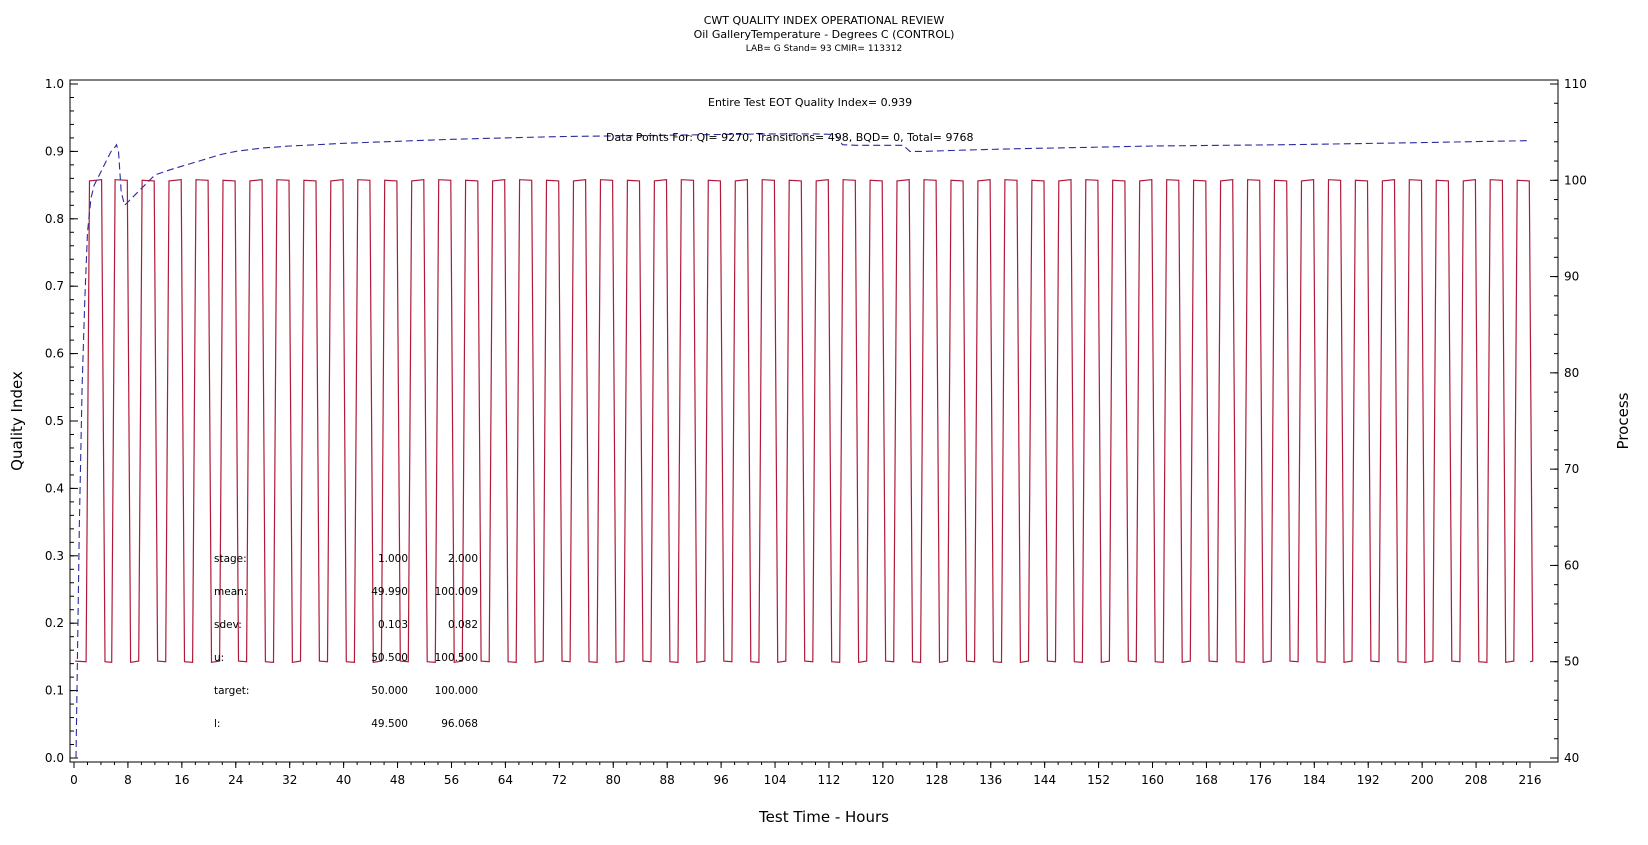 Image resolution: width=1648 pixels, height=845 pixels. I want to click on left-tick-label: 0.0, so click(54, 758).